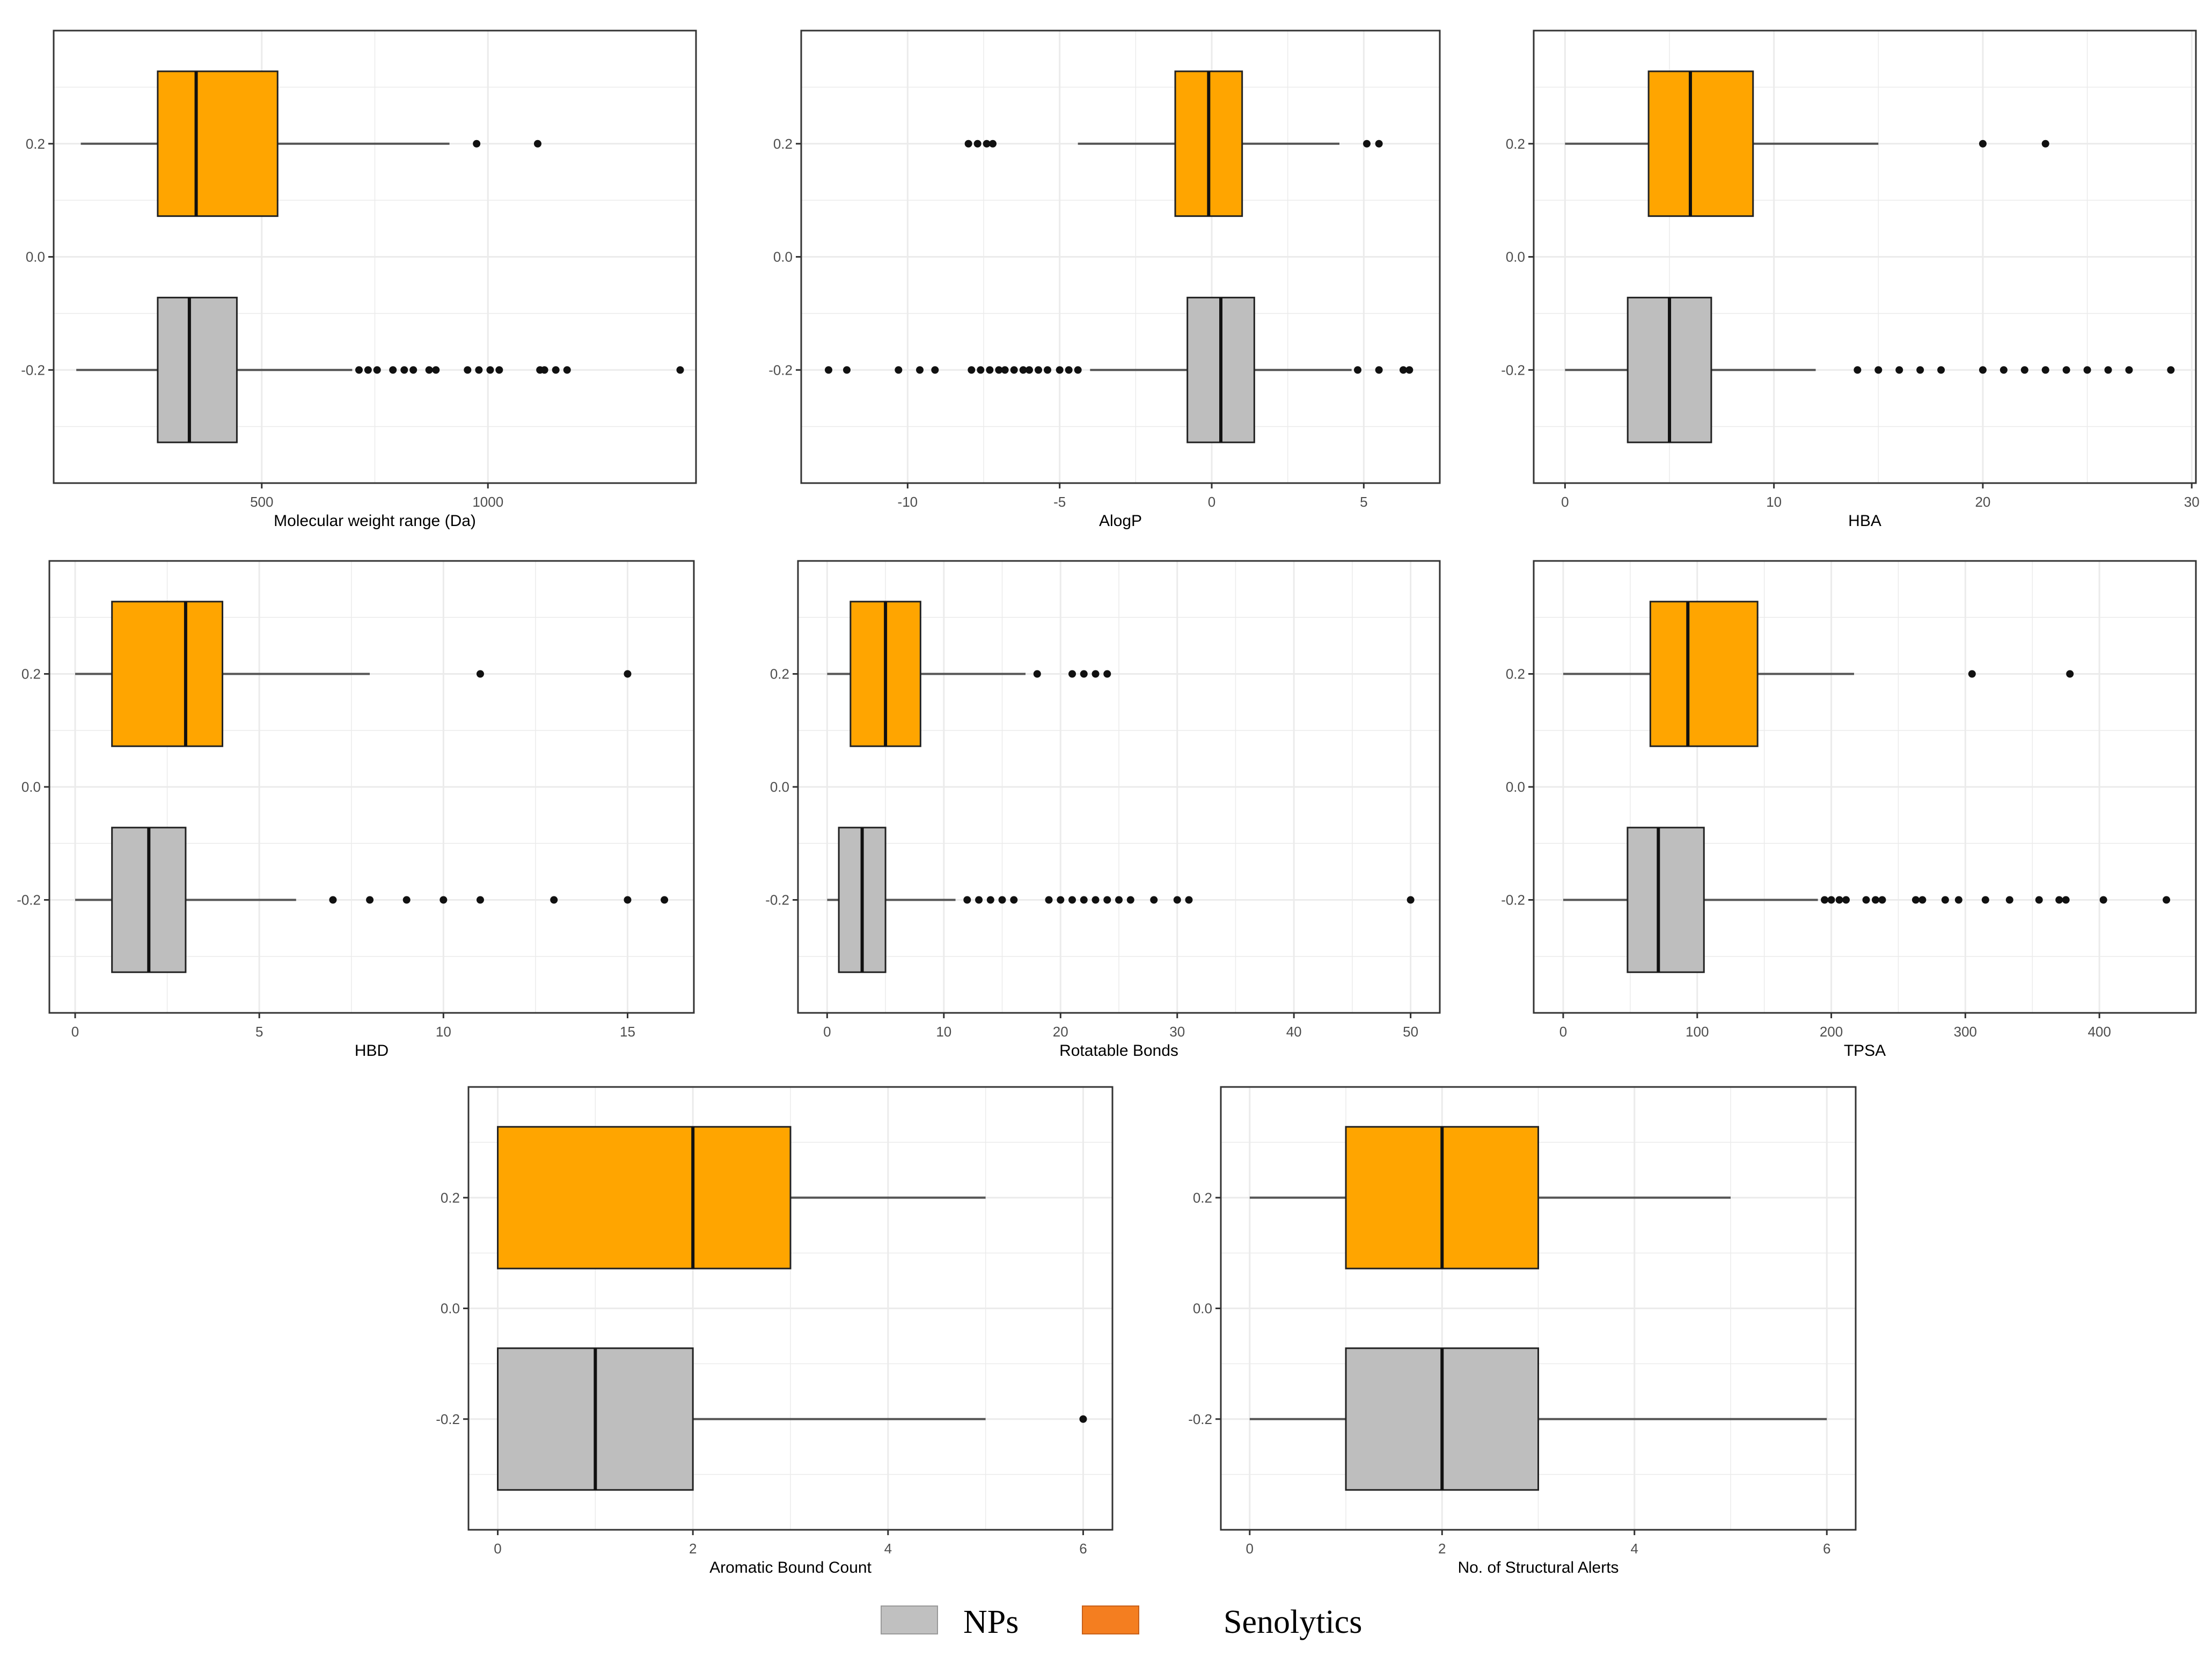  I want to click on x-tick-label: 400, so click(2100, 1032).